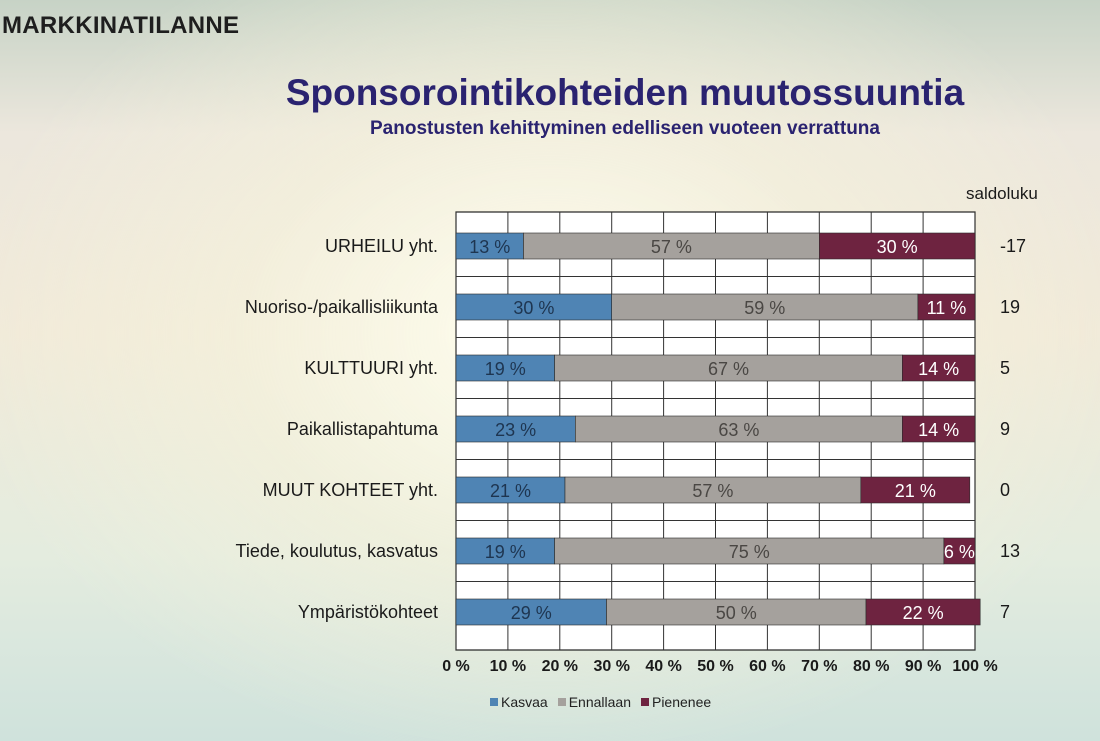 Image resolution: width=1100 pixels, height=741 pixels. What do you see at coordinates (560, 666) in the screenshot?
I see `x-tick-label: 20 %` at bounding box center [560, 666].